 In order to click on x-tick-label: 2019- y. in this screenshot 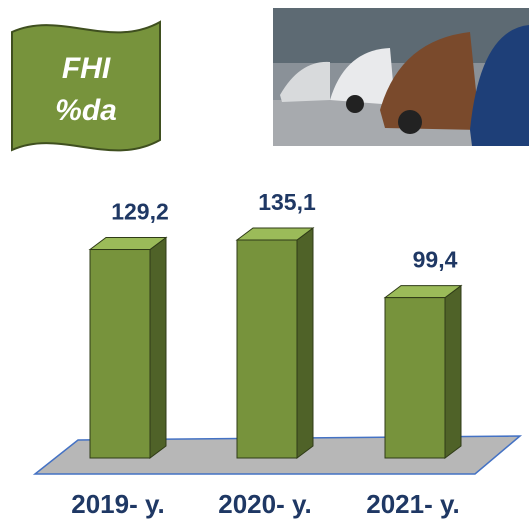, I will do `click(117, 504)`.